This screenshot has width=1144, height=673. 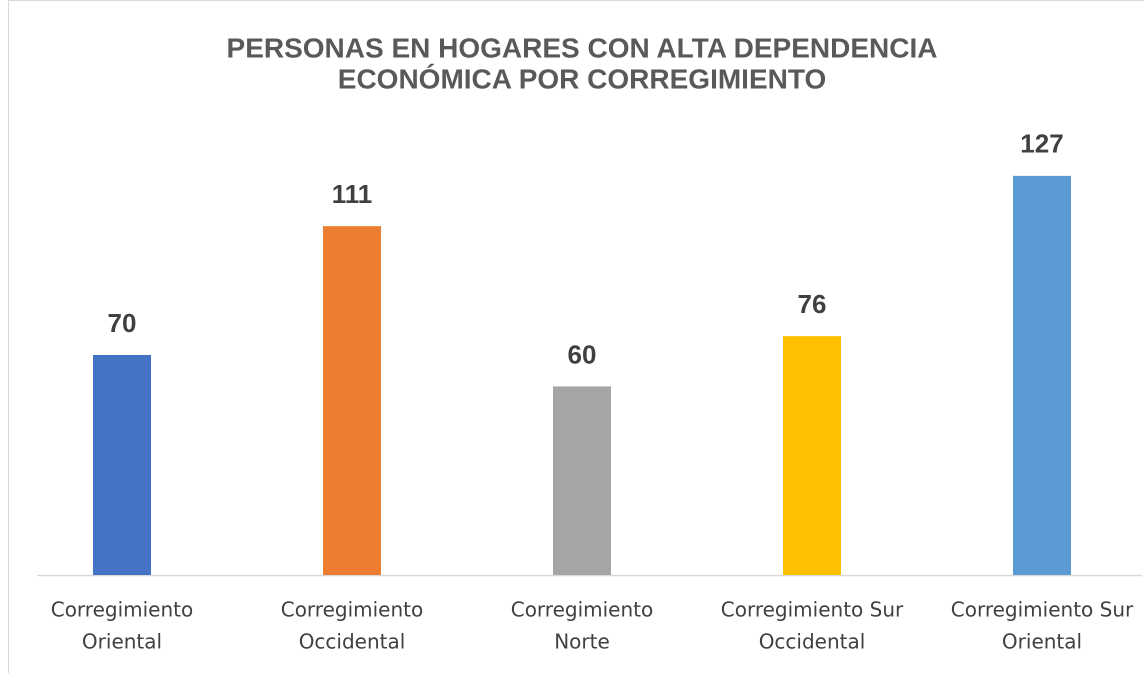 What do you see at coordinates (812, 304) in the screenshot?
I see `value-label: 76` at bounding box center [812, 304].